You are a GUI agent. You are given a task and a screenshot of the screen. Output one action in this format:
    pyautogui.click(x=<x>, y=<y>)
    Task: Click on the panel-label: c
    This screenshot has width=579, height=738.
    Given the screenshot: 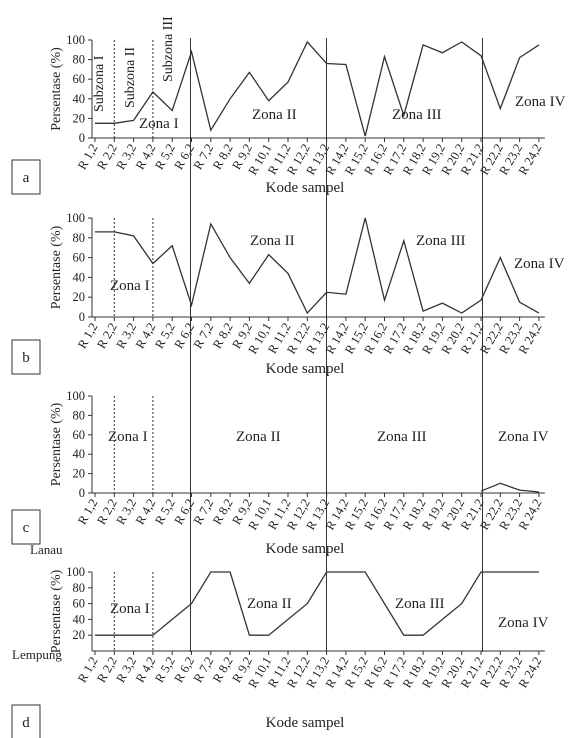 What is the action you would take?
    pyautogui.click(x=26, y=528)
    